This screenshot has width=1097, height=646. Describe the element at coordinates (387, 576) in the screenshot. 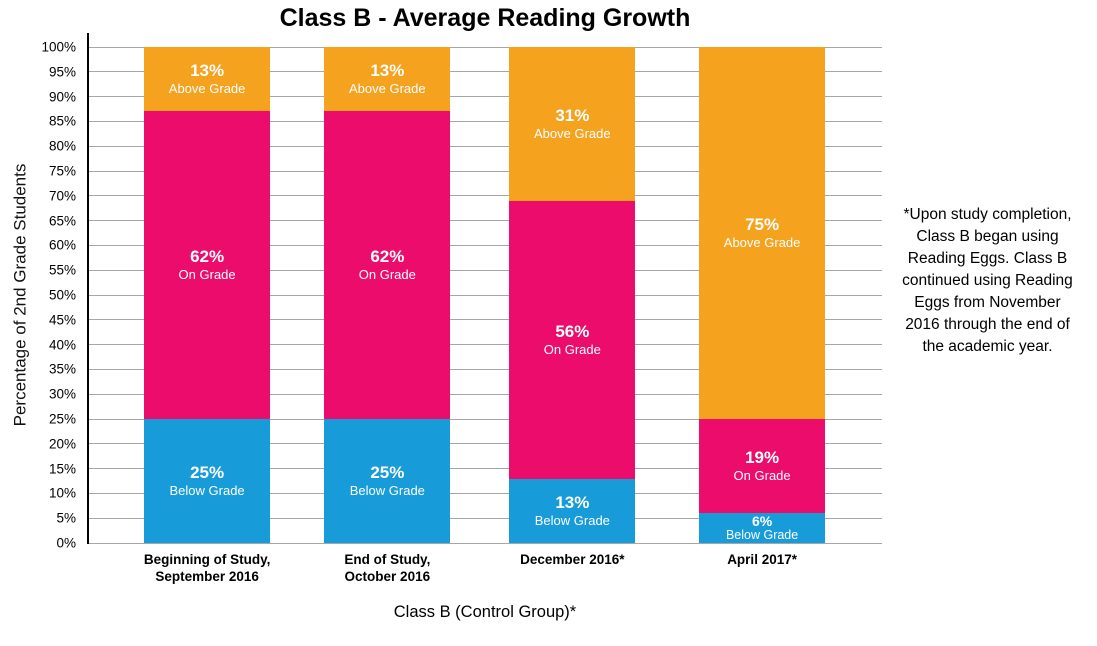

I see `x-category-label-line: October 2016` at that location.